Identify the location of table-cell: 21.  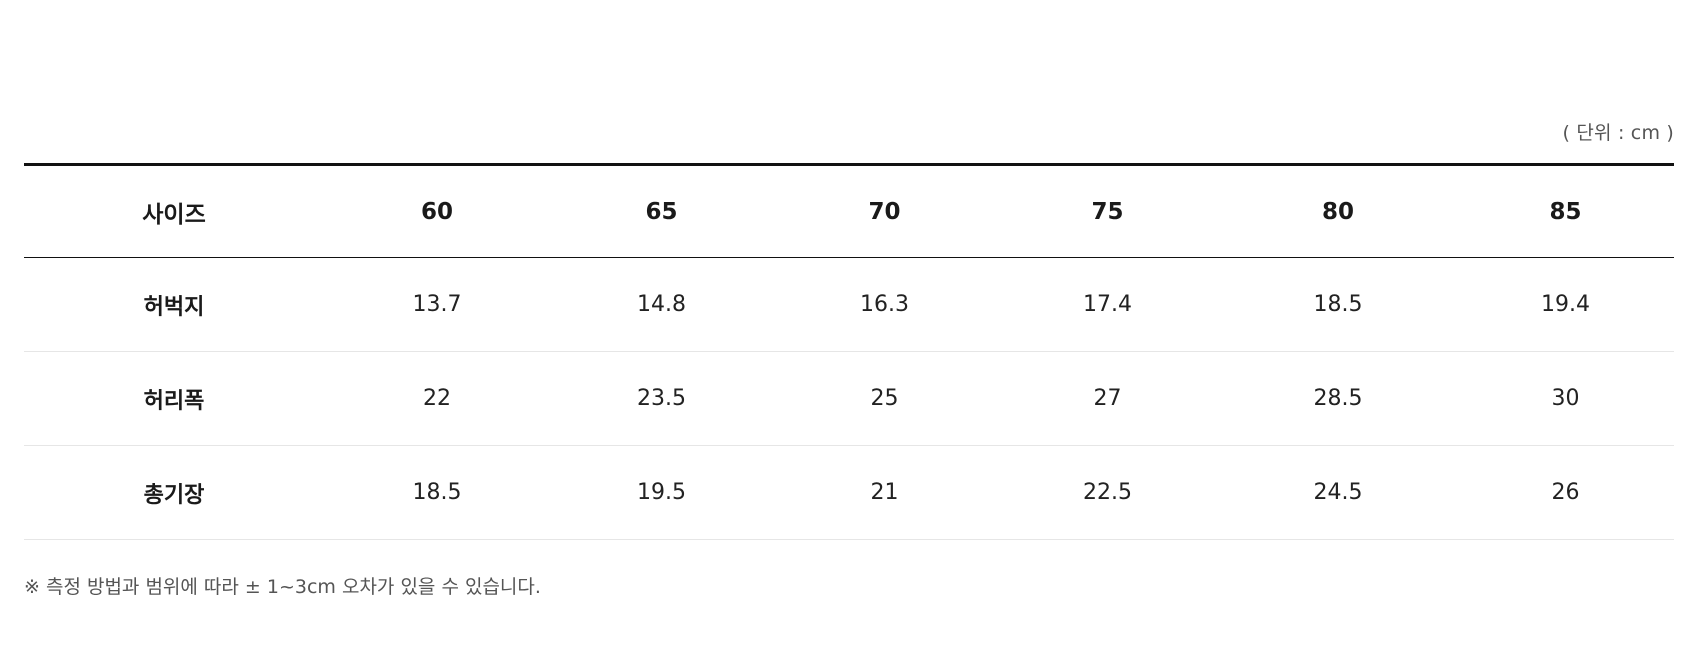
(884, 492).